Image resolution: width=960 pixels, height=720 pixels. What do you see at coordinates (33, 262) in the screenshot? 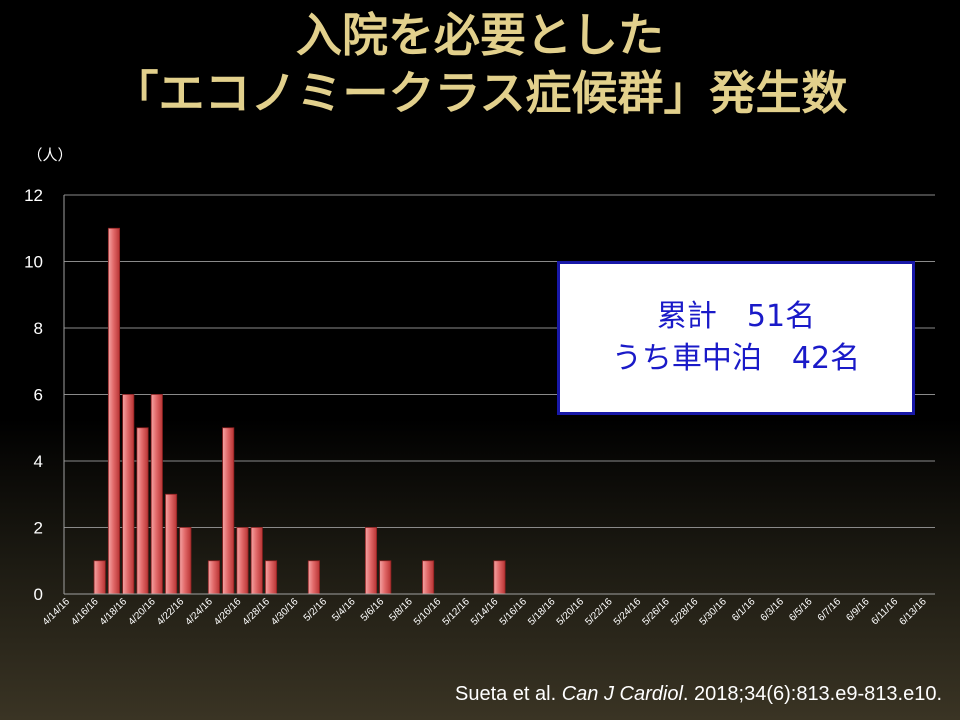
I see `y-tick-label: 10` at bounding box center [33, 262].